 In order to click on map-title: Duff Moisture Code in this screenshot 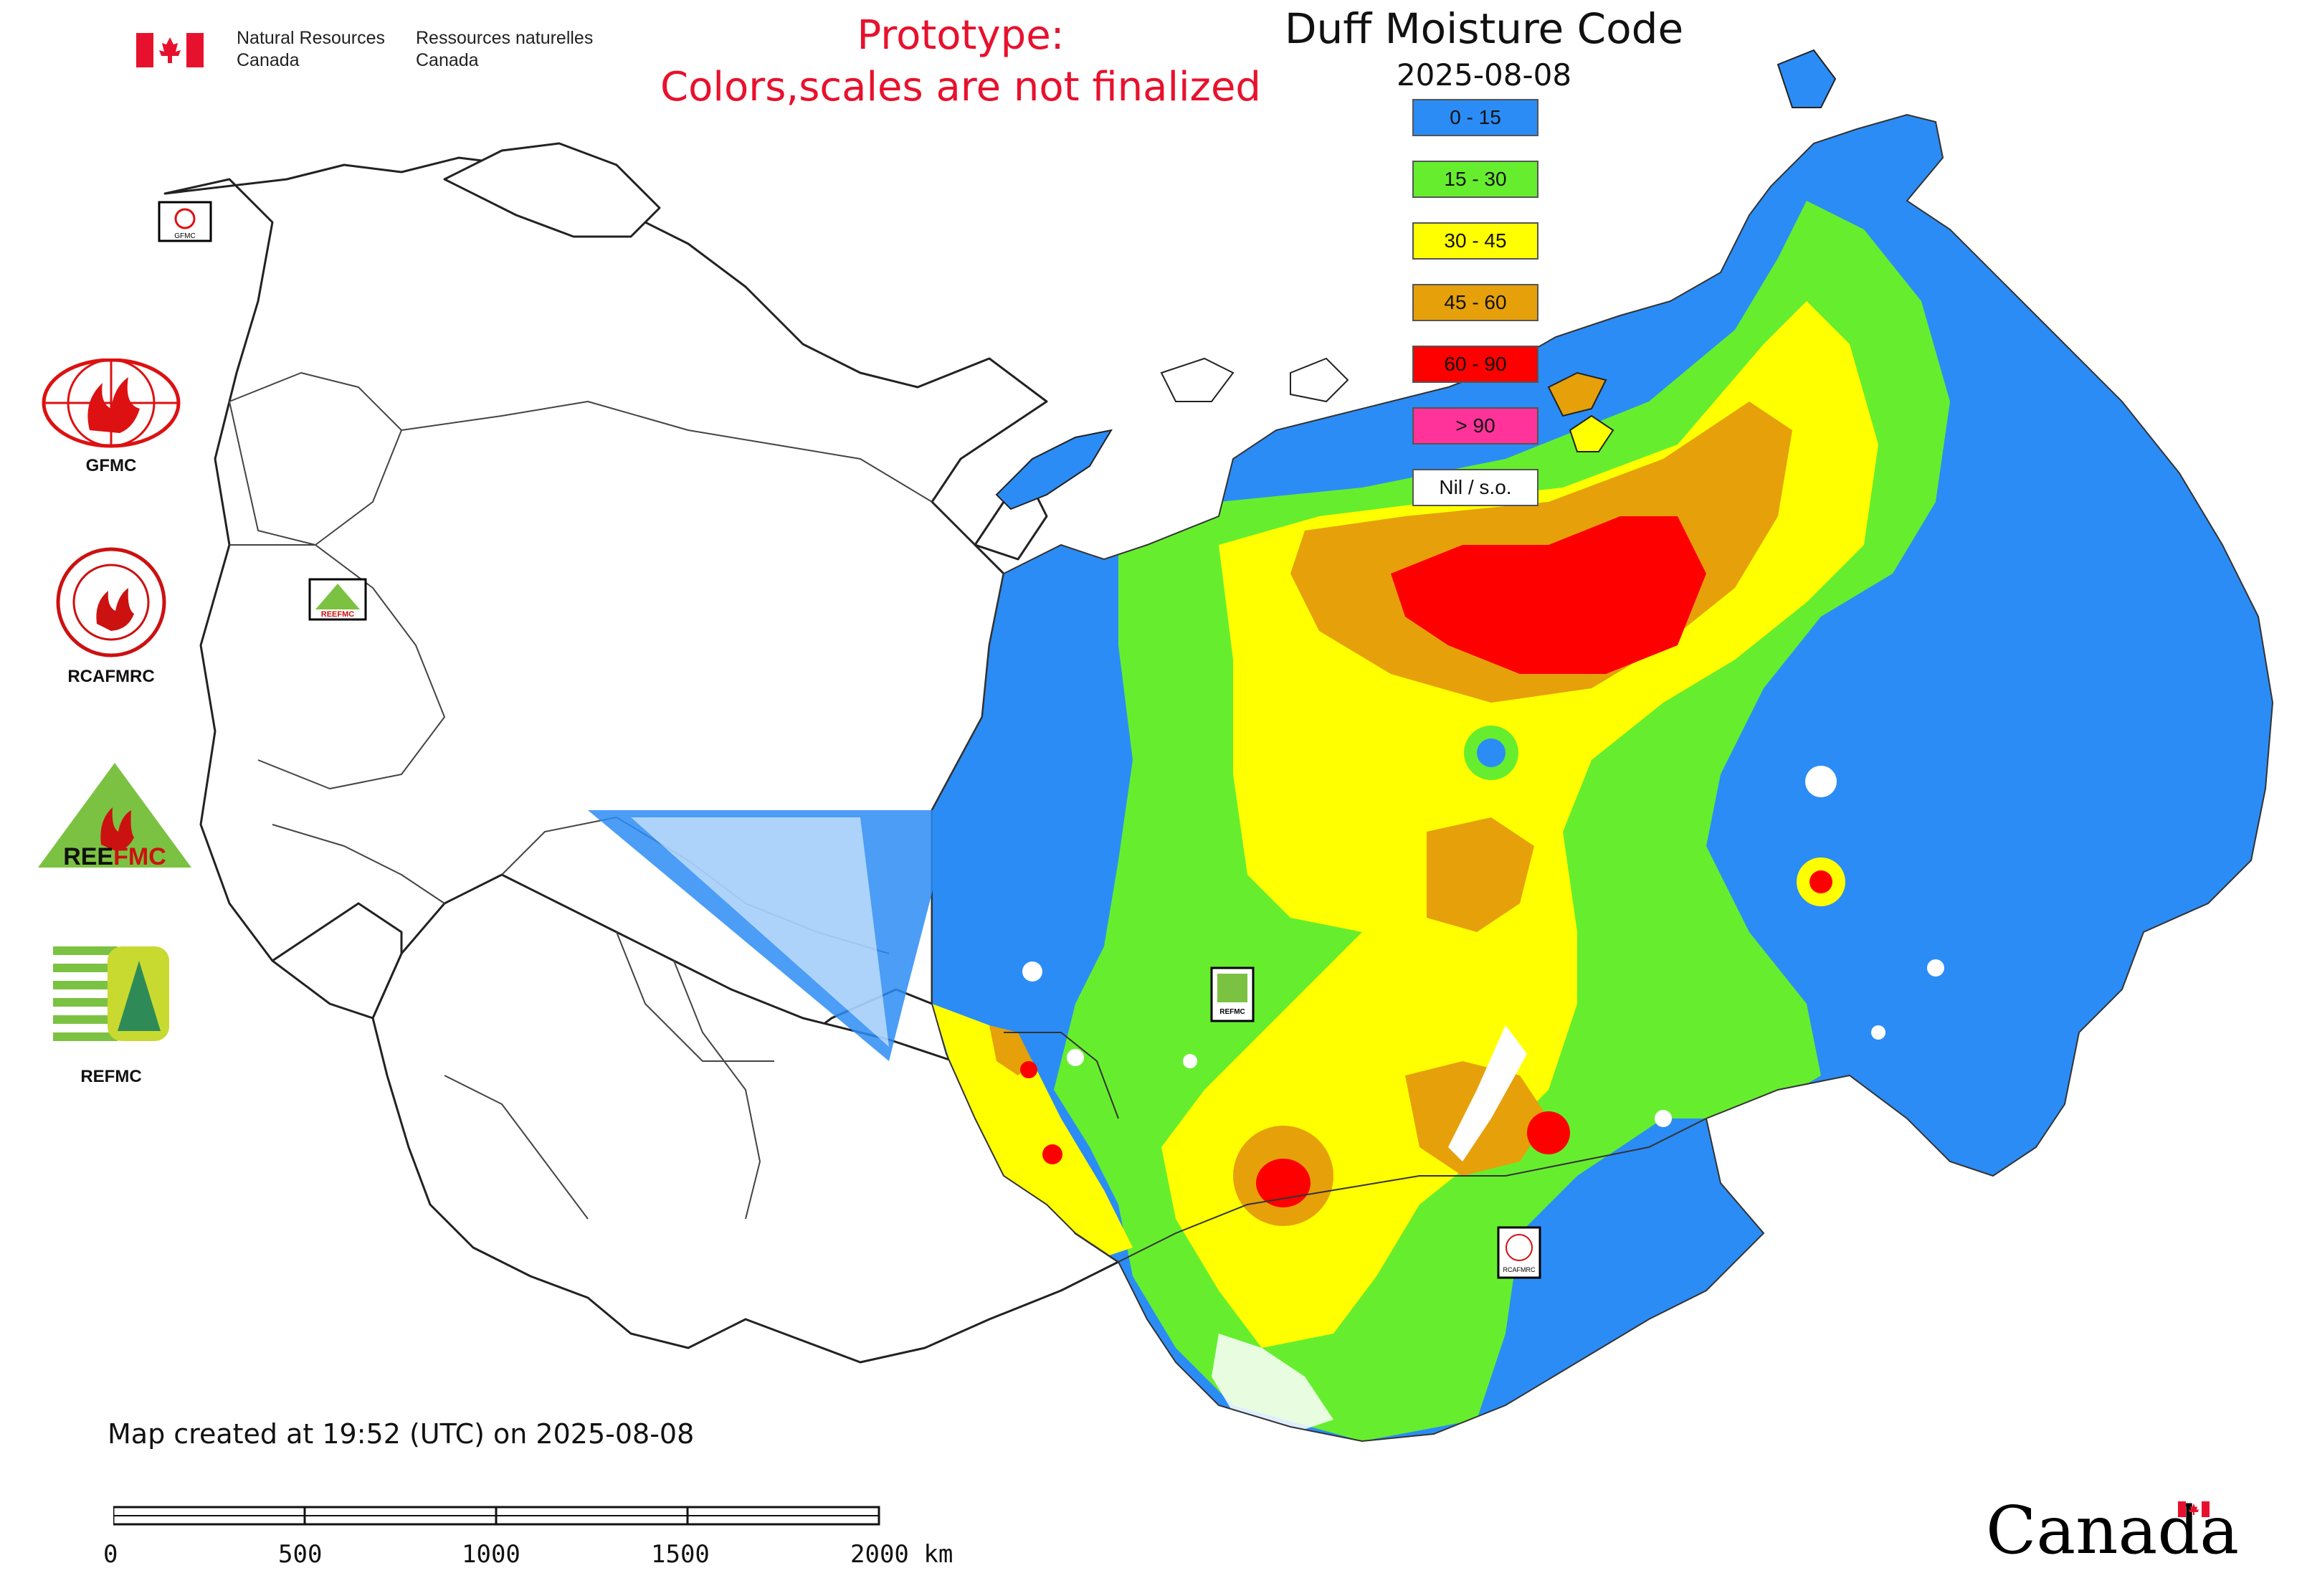, I will do `click(1484, 28)`.